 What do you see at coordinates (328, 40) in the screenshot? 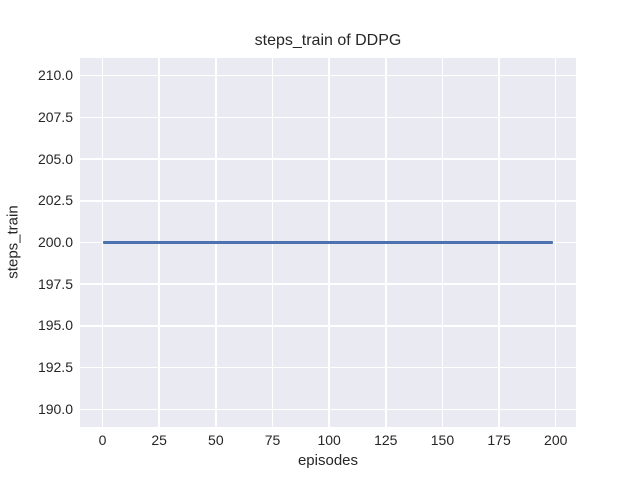
I see `chart-title: steps_train of DDPG` at bounding box center [328, 40].